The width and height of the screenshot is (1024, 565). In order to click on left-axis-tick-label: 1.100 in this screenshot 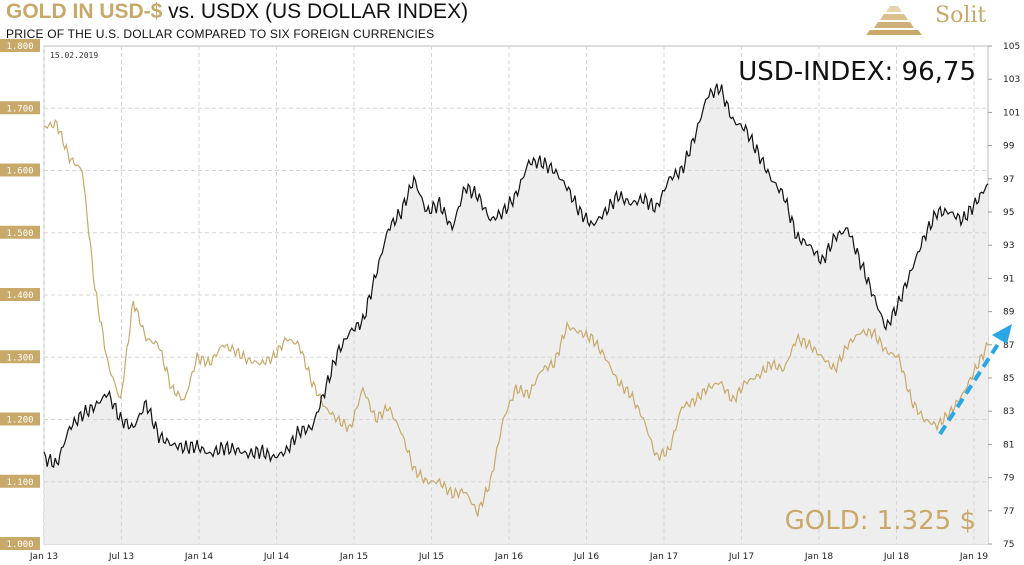, I will do `click(19, 483)`.